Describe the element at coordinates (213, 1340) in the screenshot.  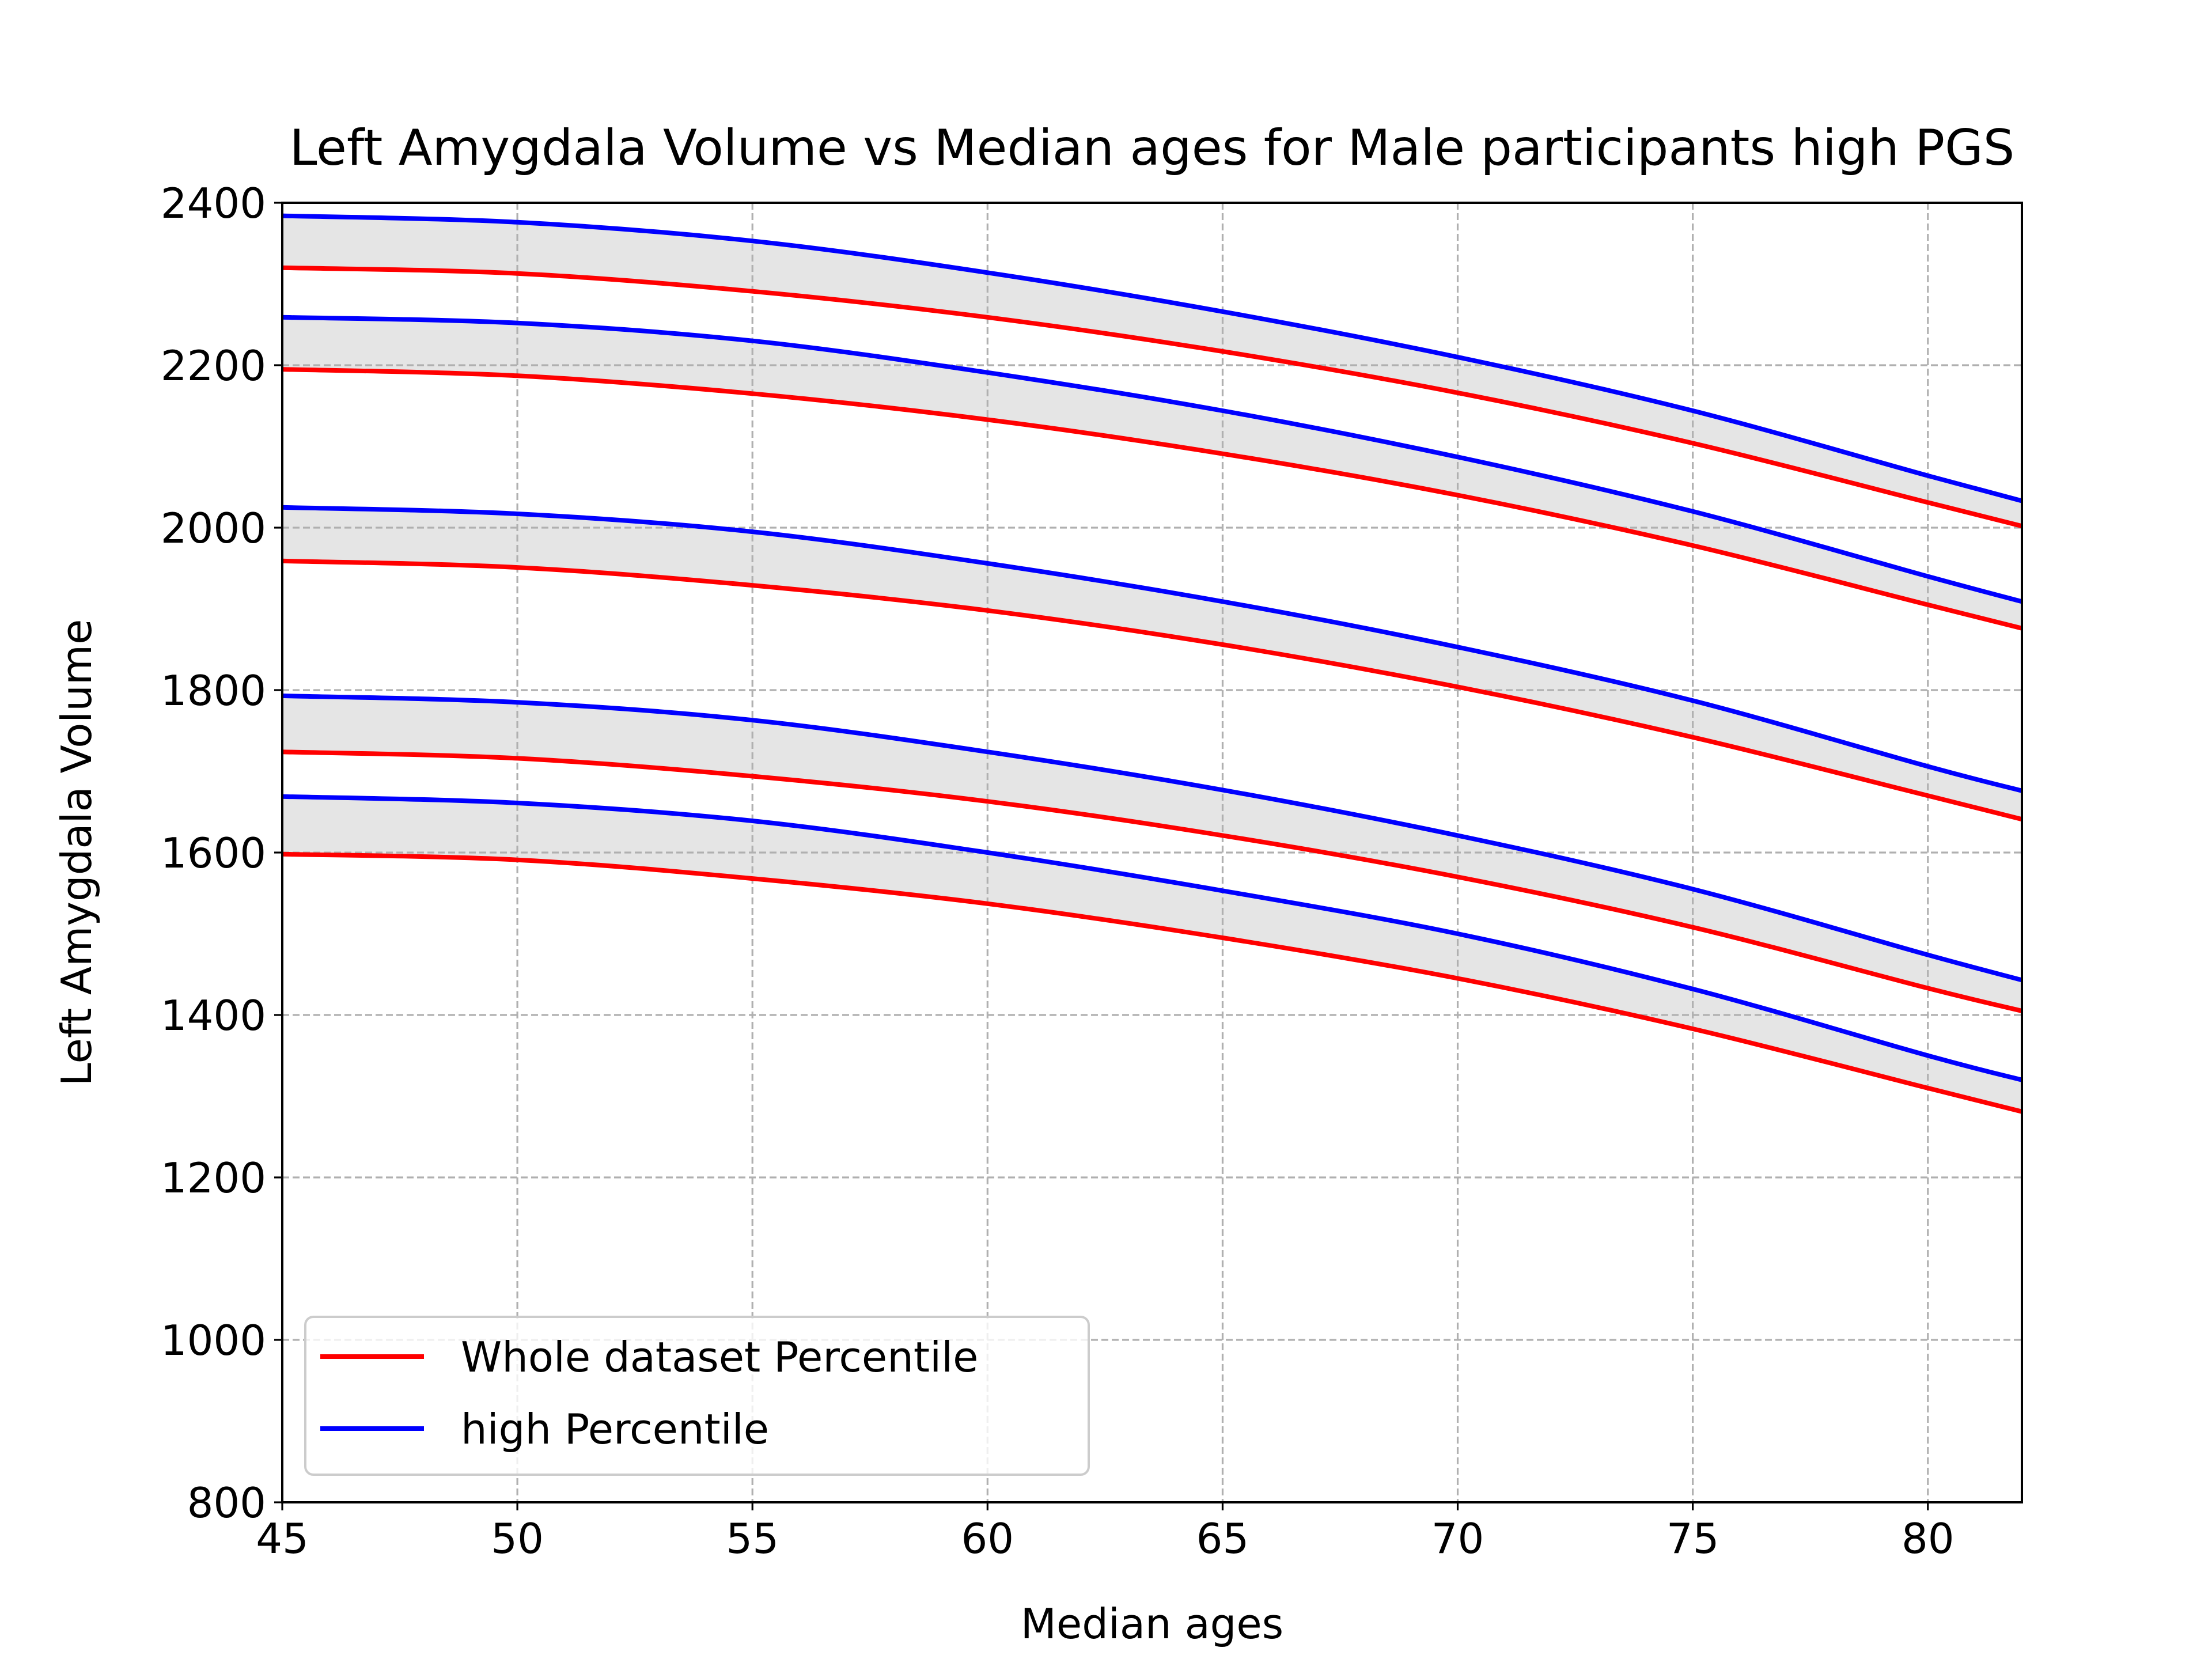
I see `y-tick-label: 1000` at that location.